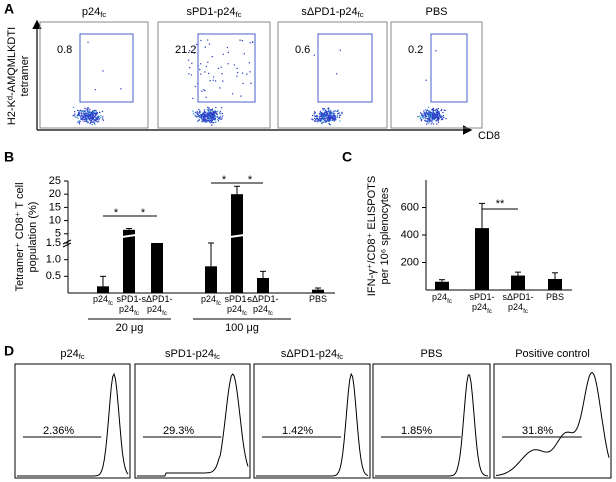 Image resolution: width=616 pixels, height=482 pixels. What do you see at coordinates (53, 276) in the screenshot?
I see `y-tick-label: 0.5` at bounding box center [53, 276].